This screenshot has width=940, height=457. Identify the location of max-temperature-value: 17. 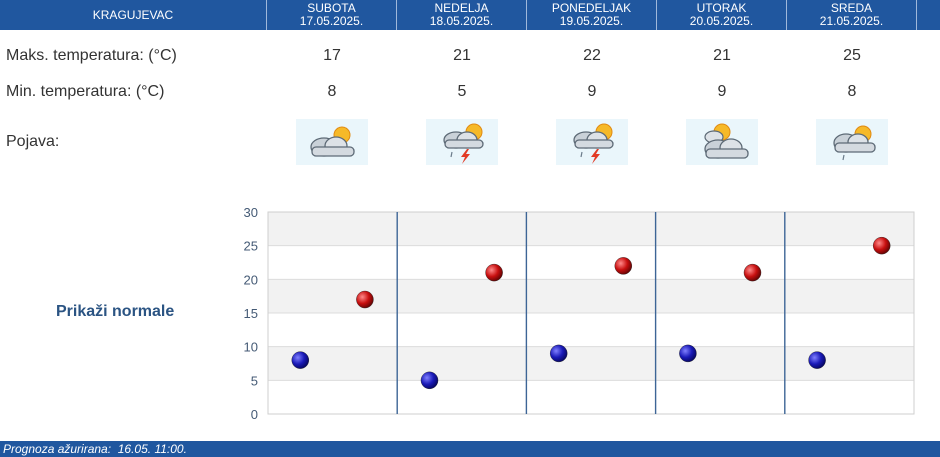
(332, 55).